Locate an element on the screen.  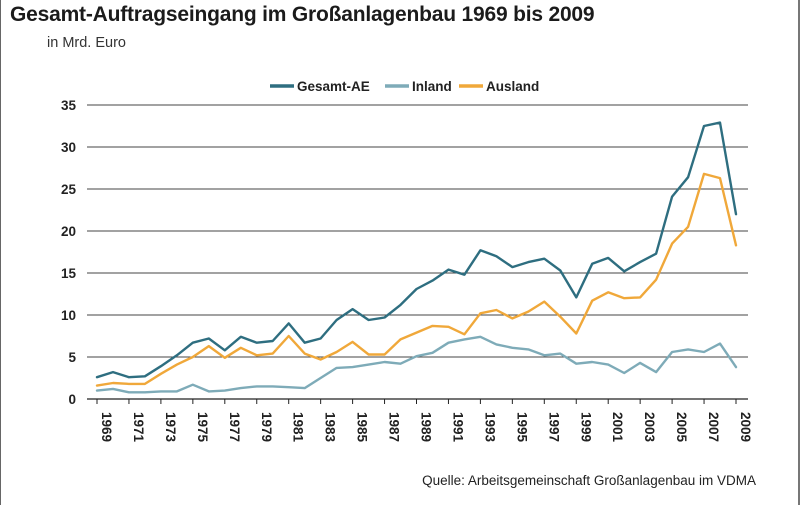
chart-subtitle: in Mrd. Euro is located at coordinates (86, 43).